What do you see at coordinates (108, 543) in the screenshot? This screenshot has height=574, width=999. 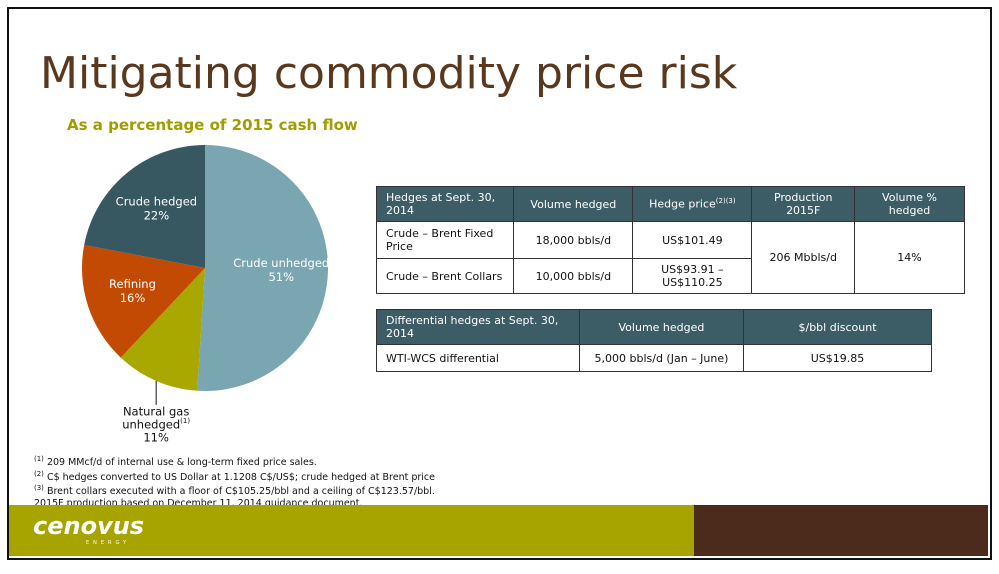 I see `logo-tagline: ENERGY` at bounding box center [108, 543].